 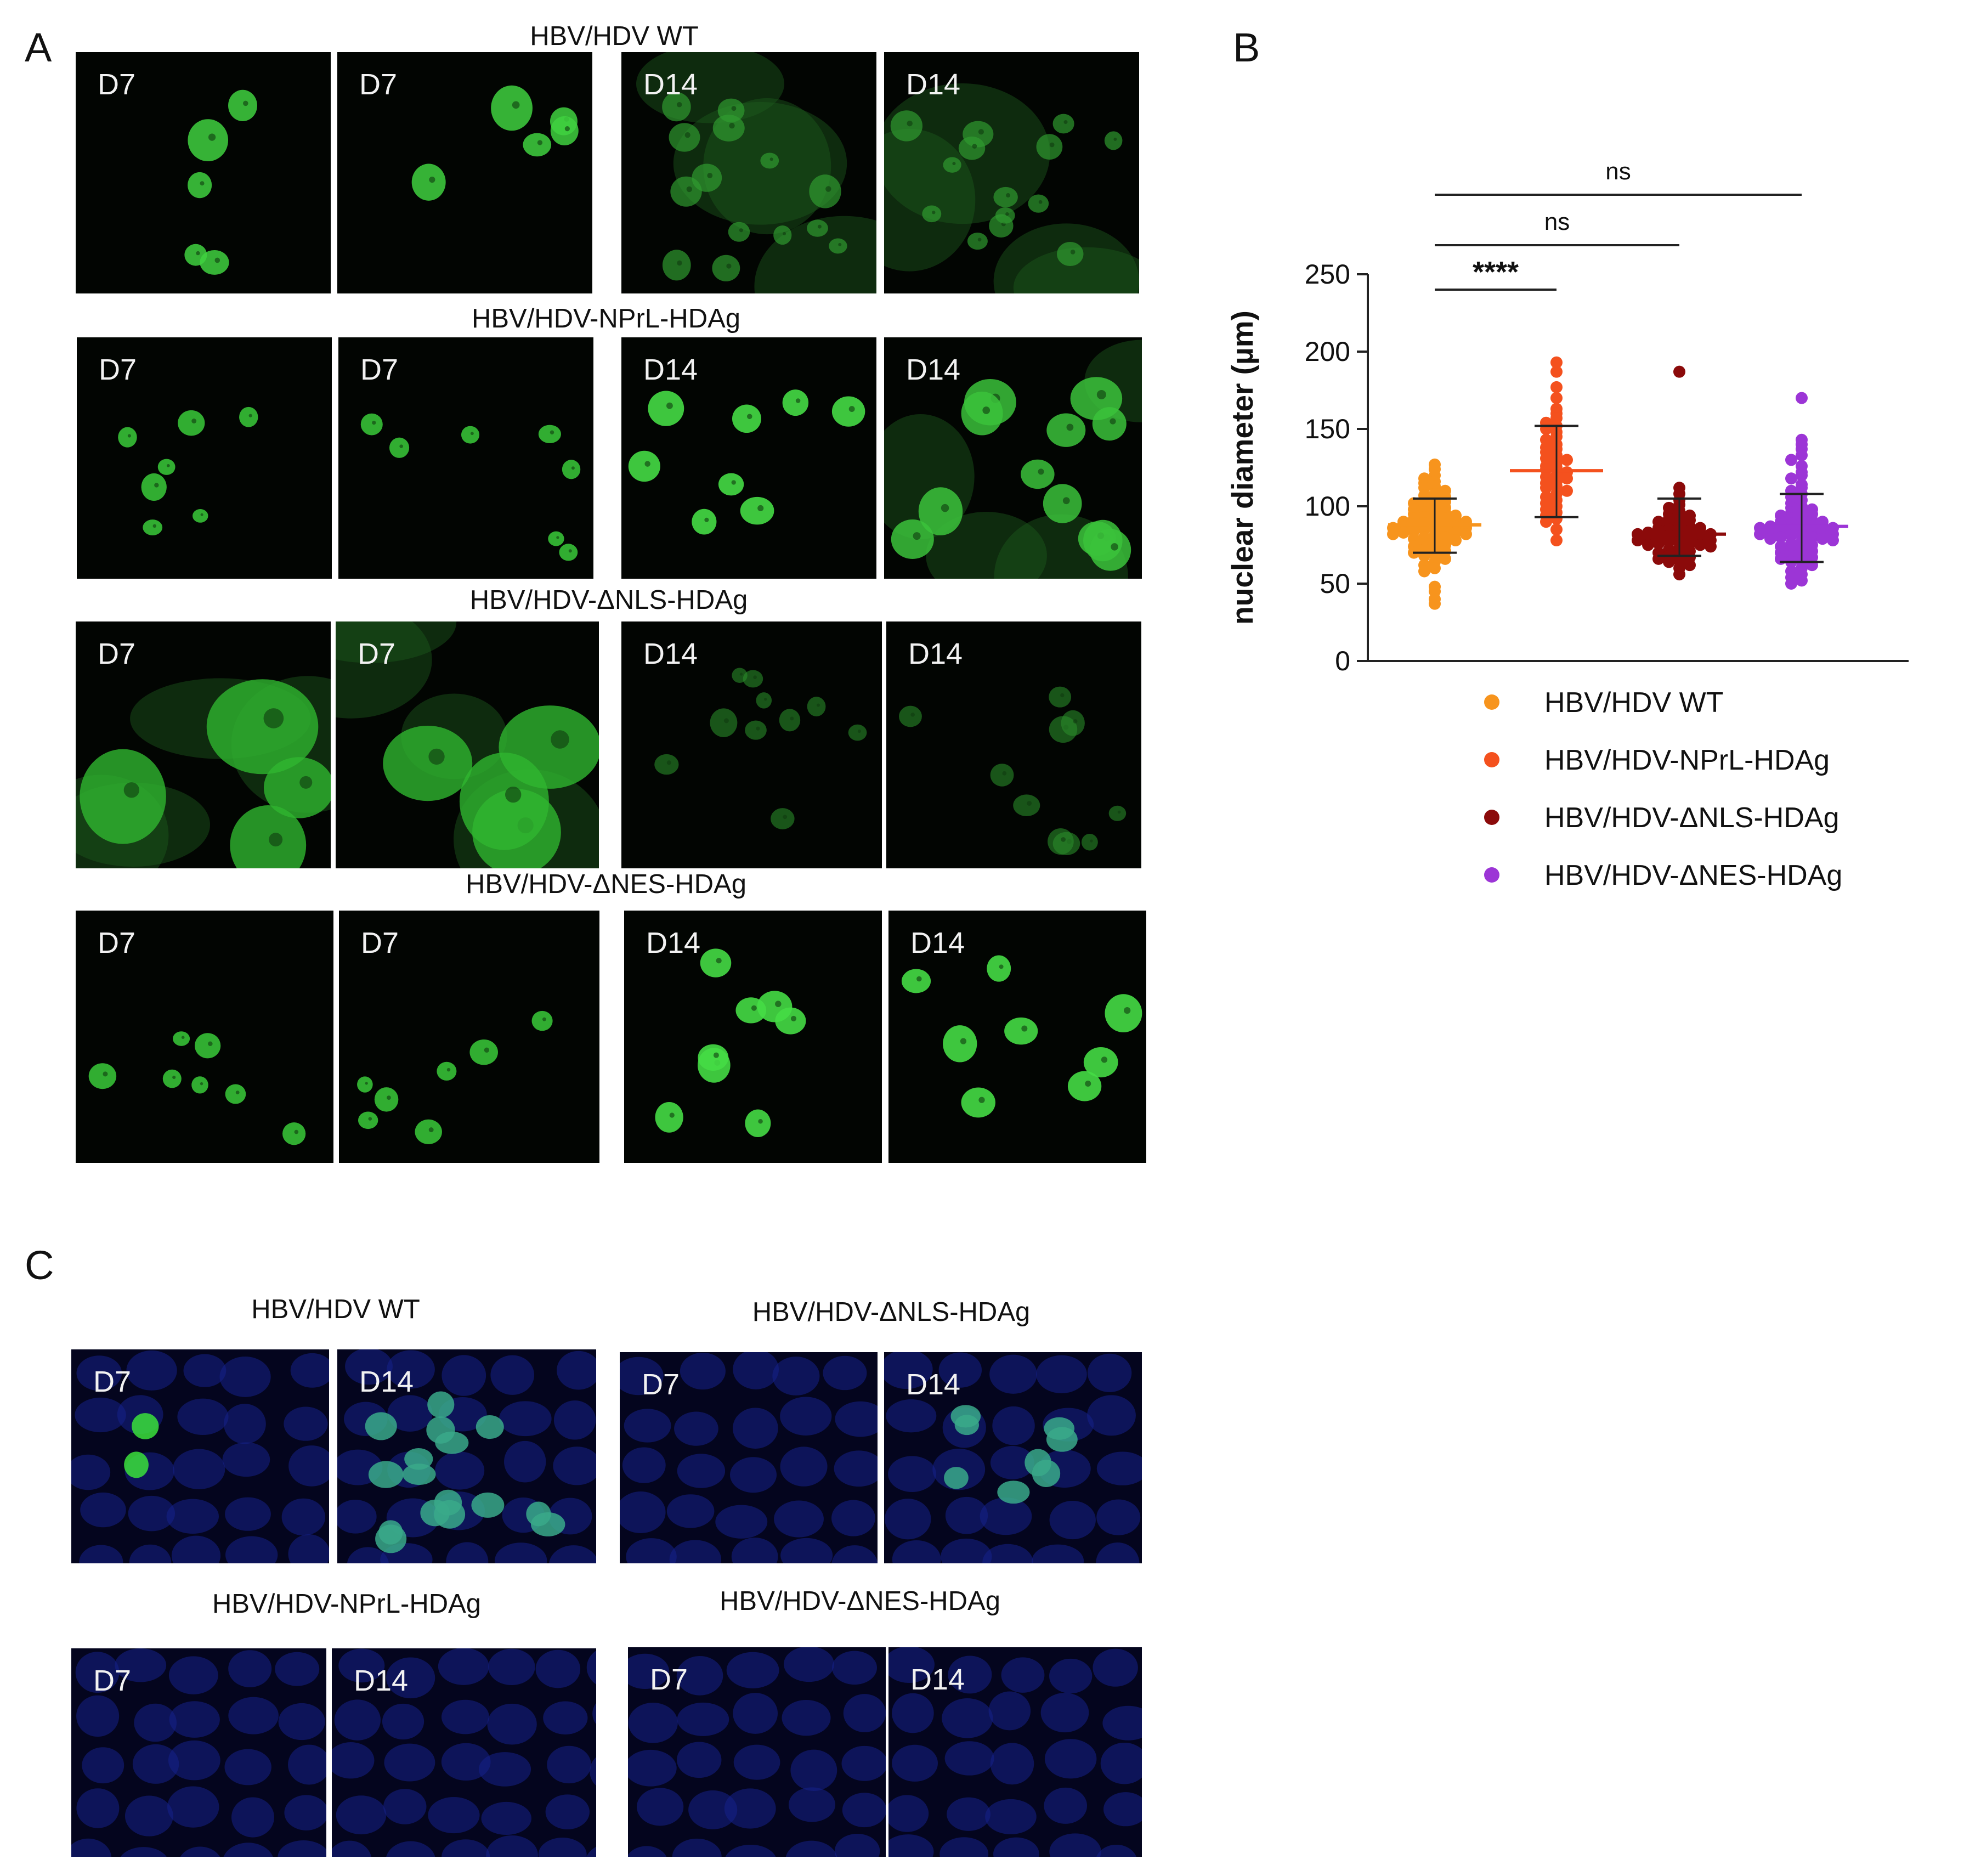 I want to click on y-tick-label: 200, so click(x=1327, y=352).